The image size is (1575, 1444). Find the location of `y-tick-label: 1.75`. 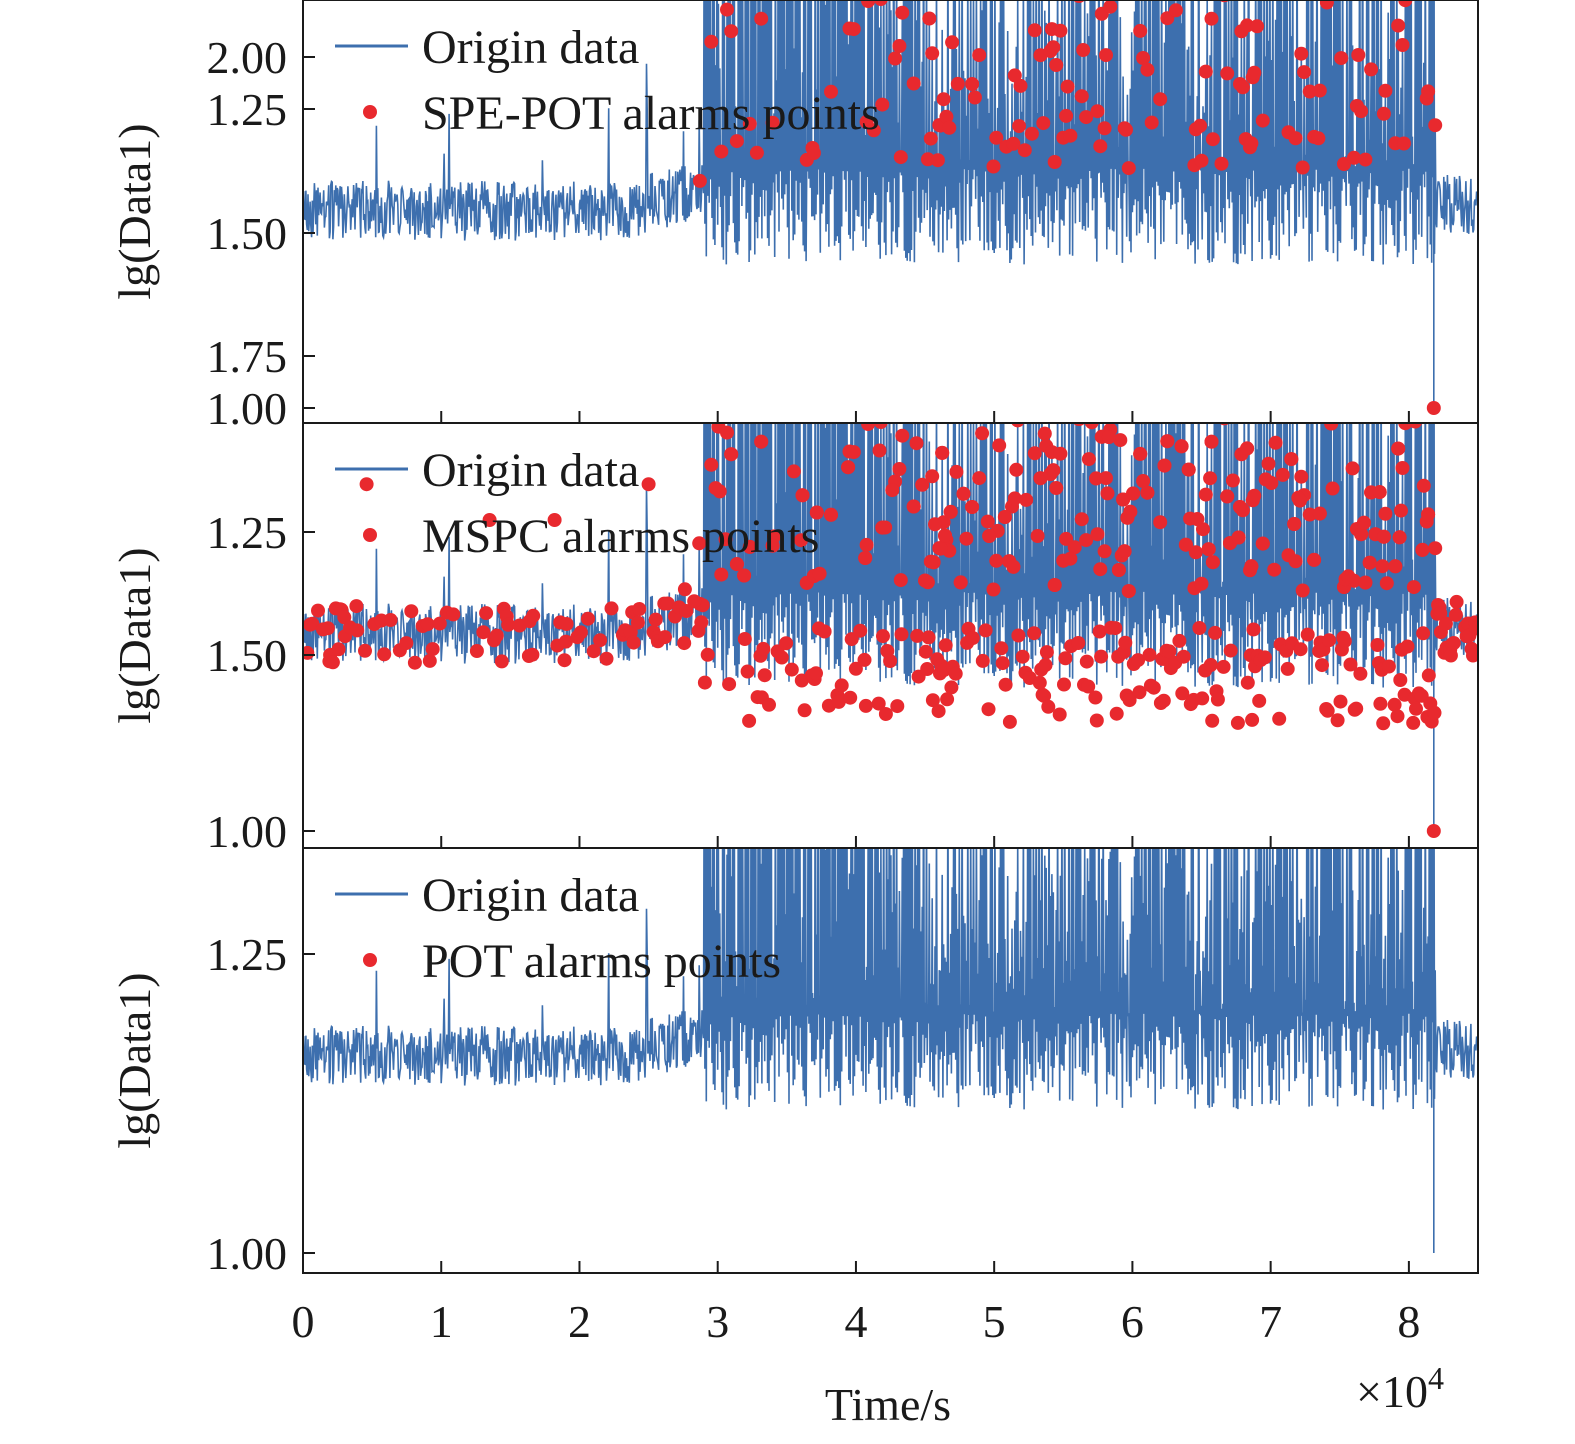

y-tick-label: 1.75 is located at coordinates (247, 356).